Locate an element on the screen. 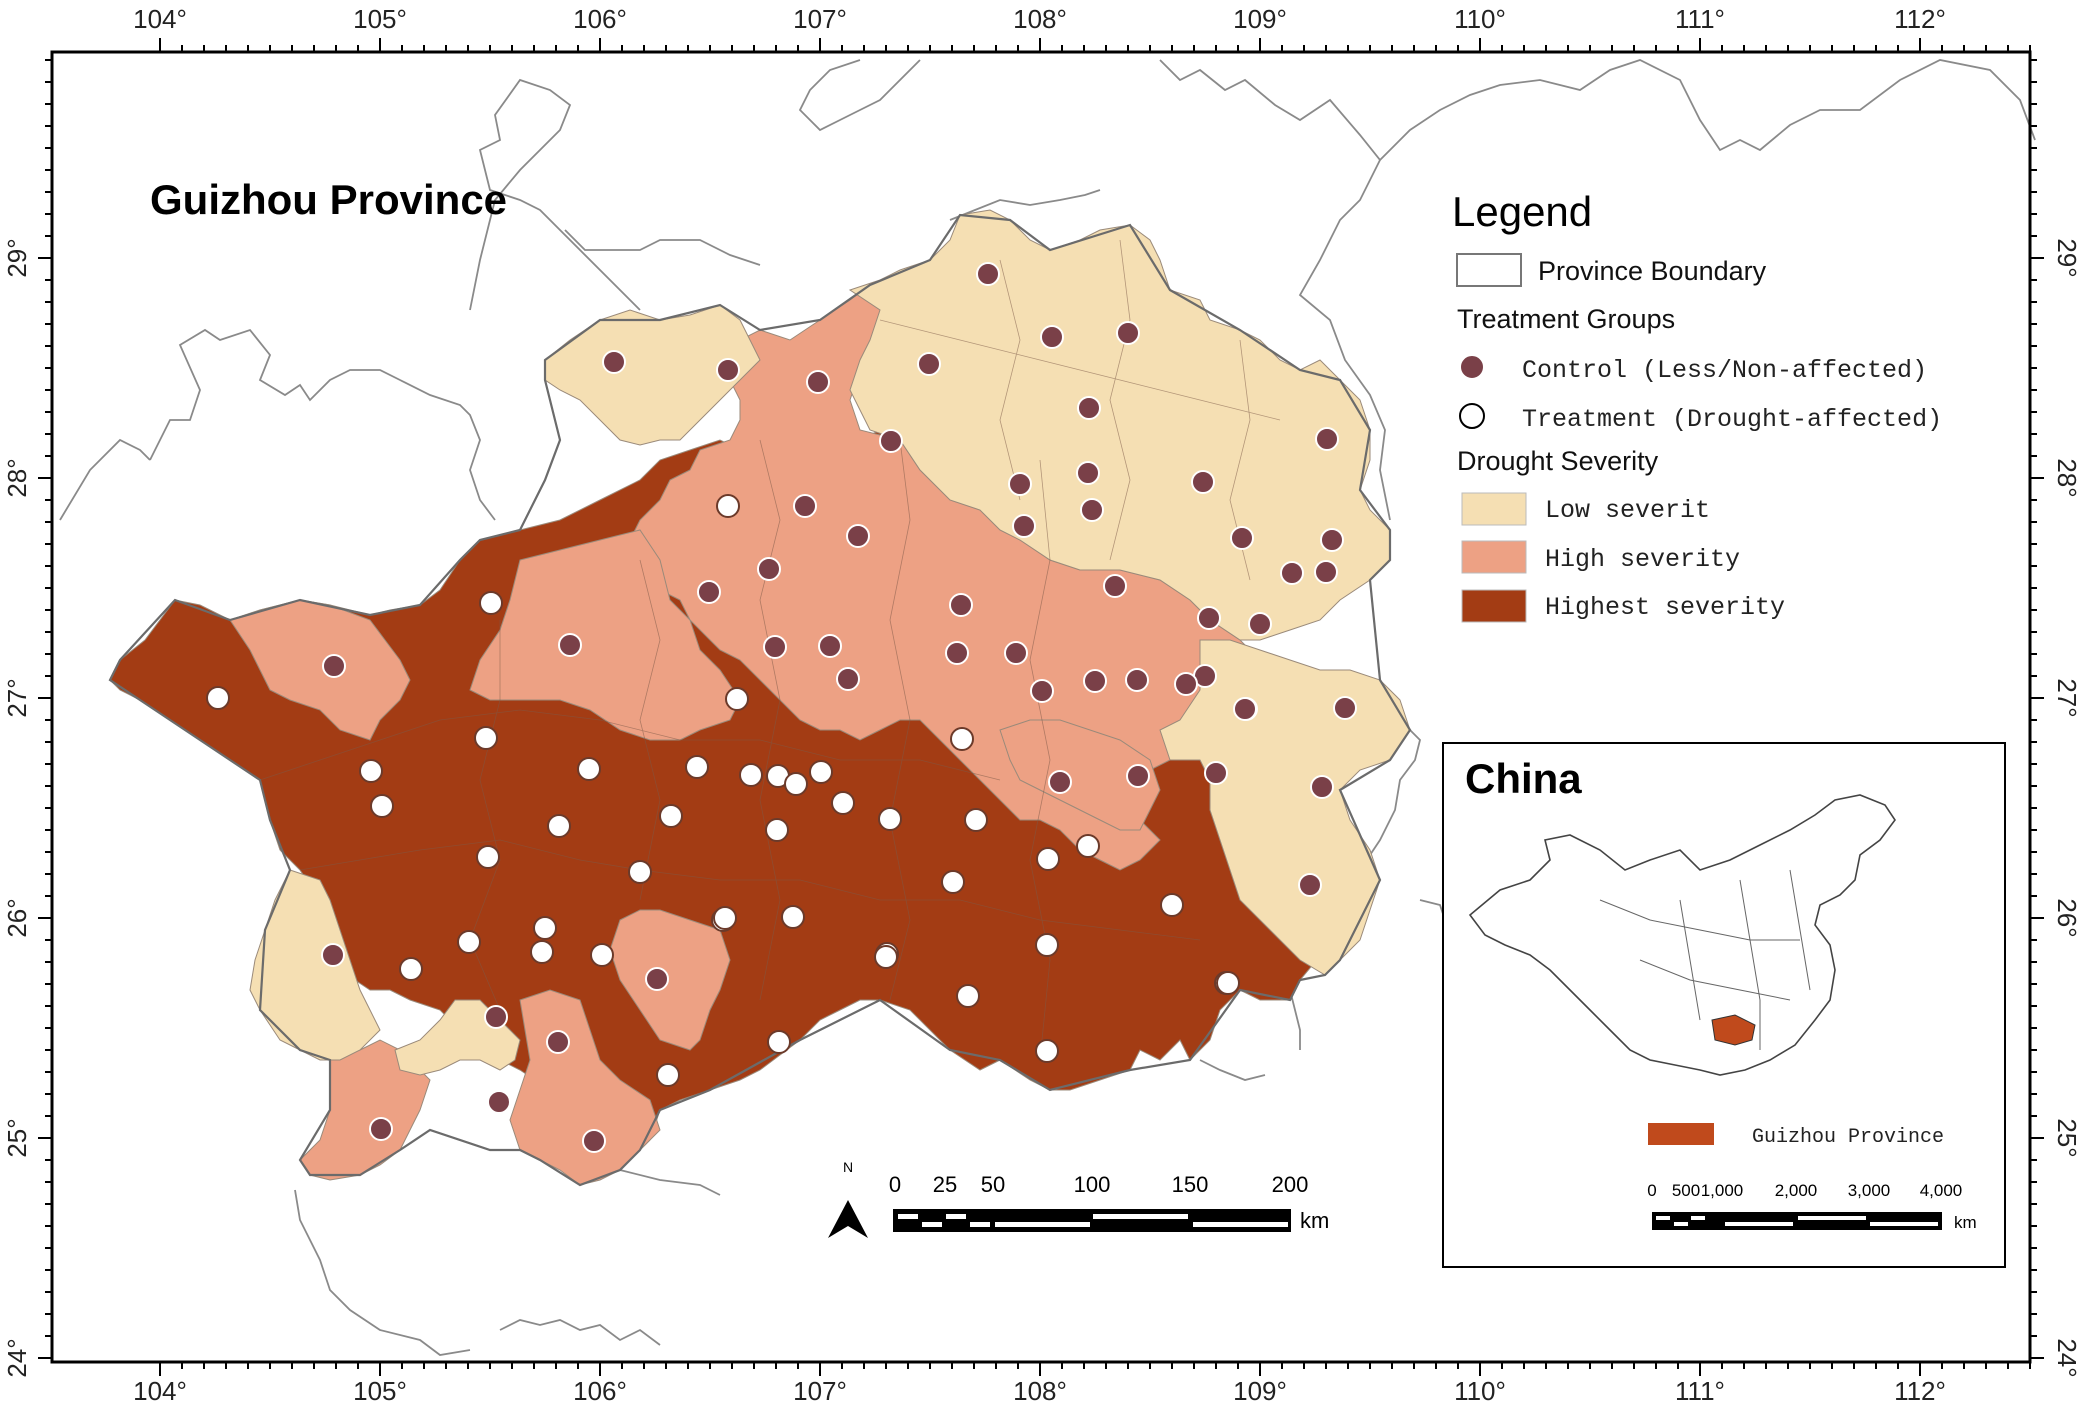 The image size is (2080, 1413). lat-label-right: 27° is located at coordinates (2066, 697).